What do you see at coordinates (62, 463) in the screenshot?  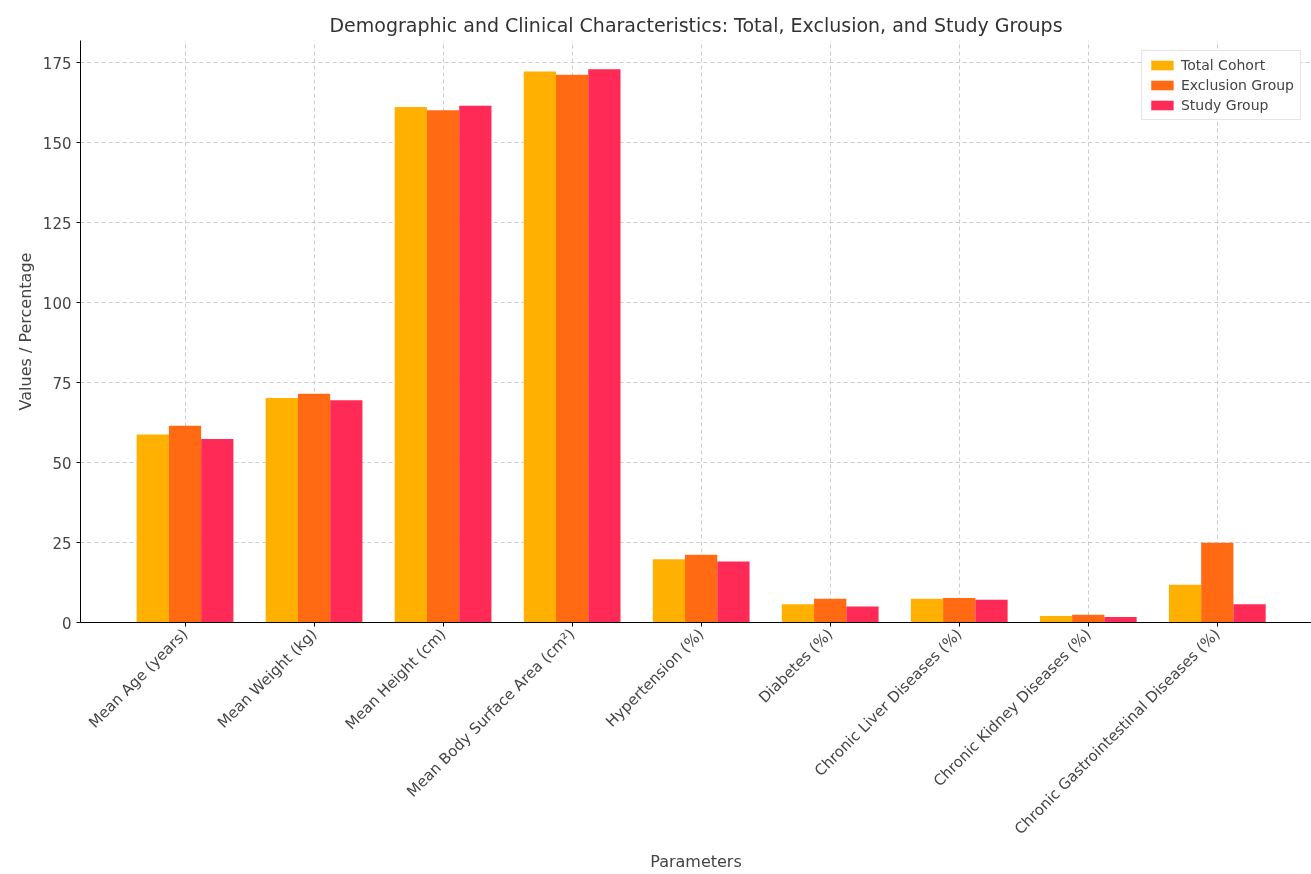 I see `y-tick-label: 50` at bounding box center [62, 463].